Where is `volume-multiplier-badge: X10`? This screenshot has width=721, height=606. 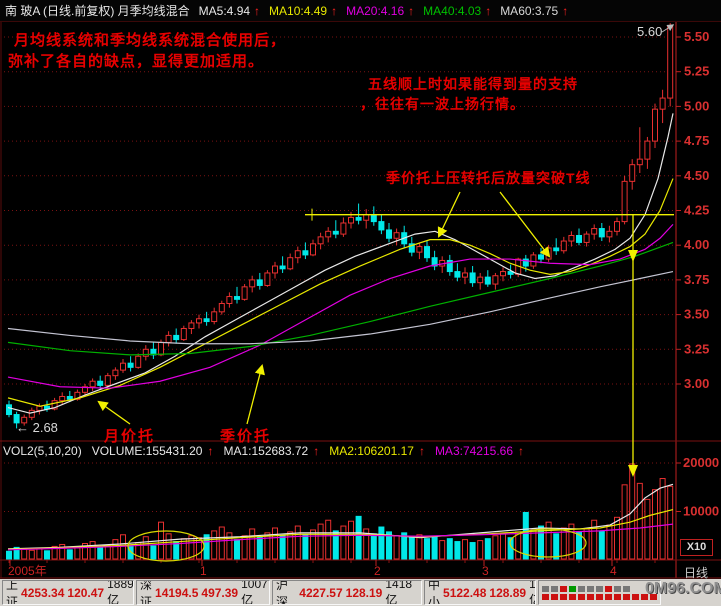 volume-multiplier-badge: X10 is located at coordinates (696, 547).